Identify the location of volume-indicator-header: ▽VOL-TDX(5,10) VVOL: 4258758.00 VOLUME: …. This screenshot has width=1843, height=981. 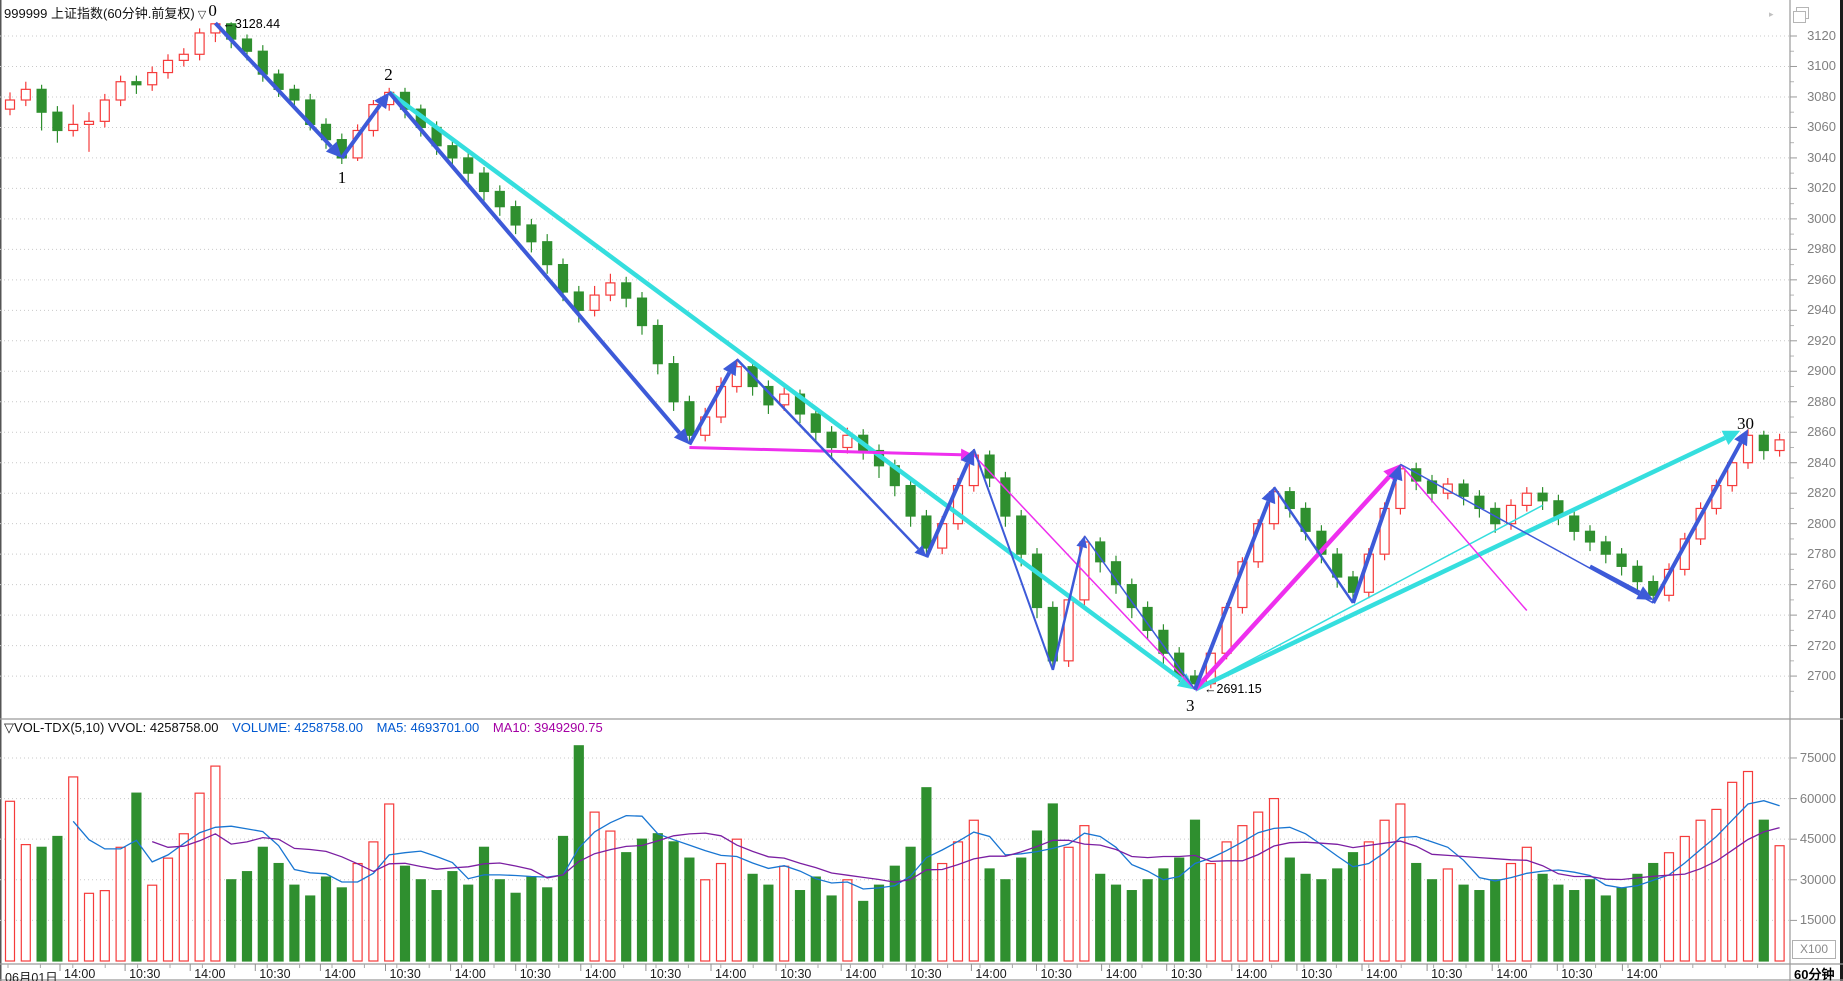
(308, 728).